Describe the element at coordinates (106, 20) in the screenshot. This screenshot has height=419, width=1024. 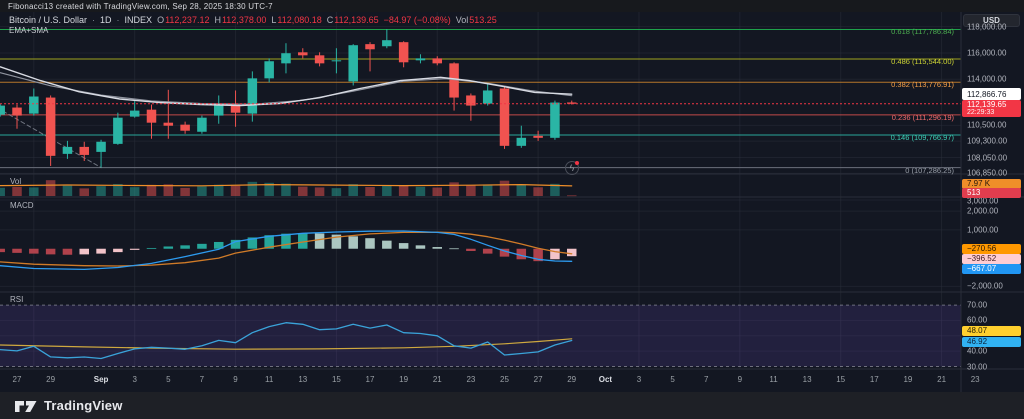
I see `timeframe-label: 1D` at that location.